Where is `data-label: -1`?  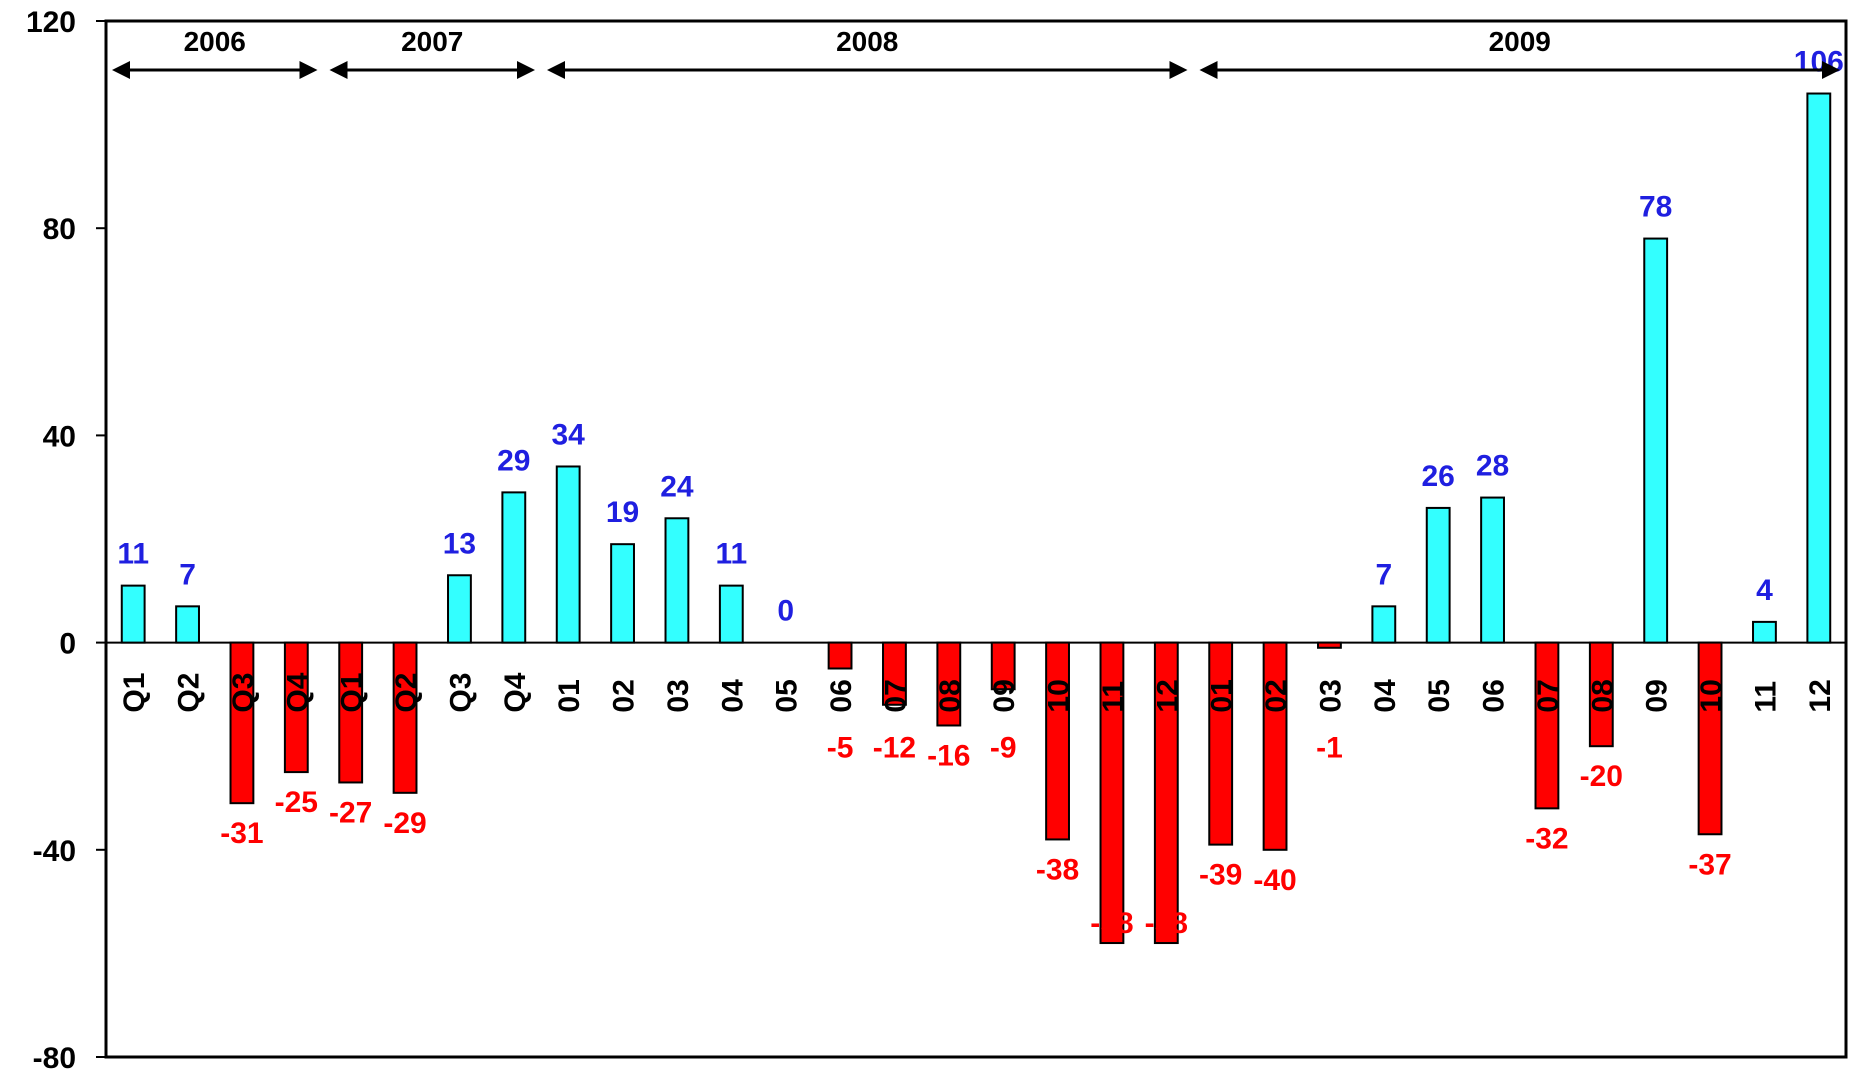
data-label: -1 is located at coordinates (1329, 748).